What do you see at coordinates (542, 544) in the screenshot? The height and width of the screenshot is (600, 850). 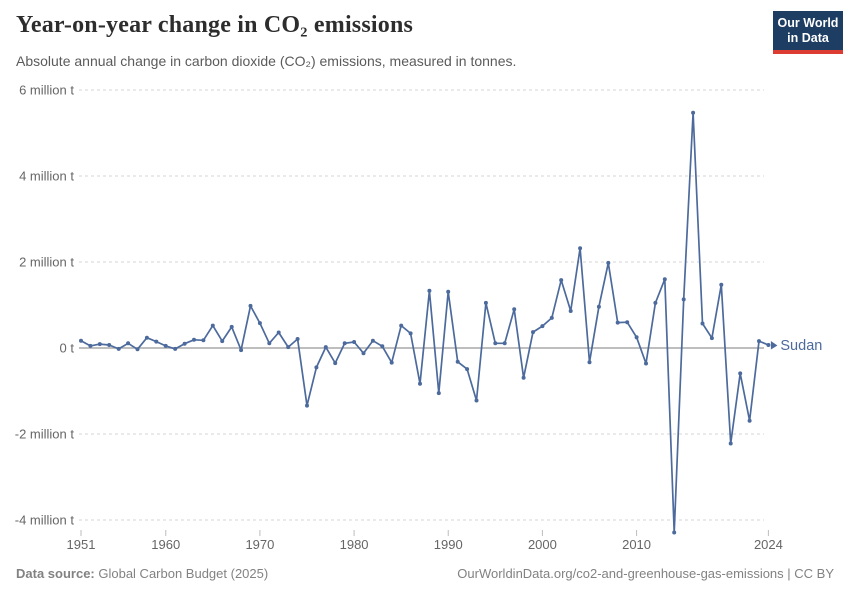 I see `x-axis-tick-label: 2000` at bounding box center [542, 544].